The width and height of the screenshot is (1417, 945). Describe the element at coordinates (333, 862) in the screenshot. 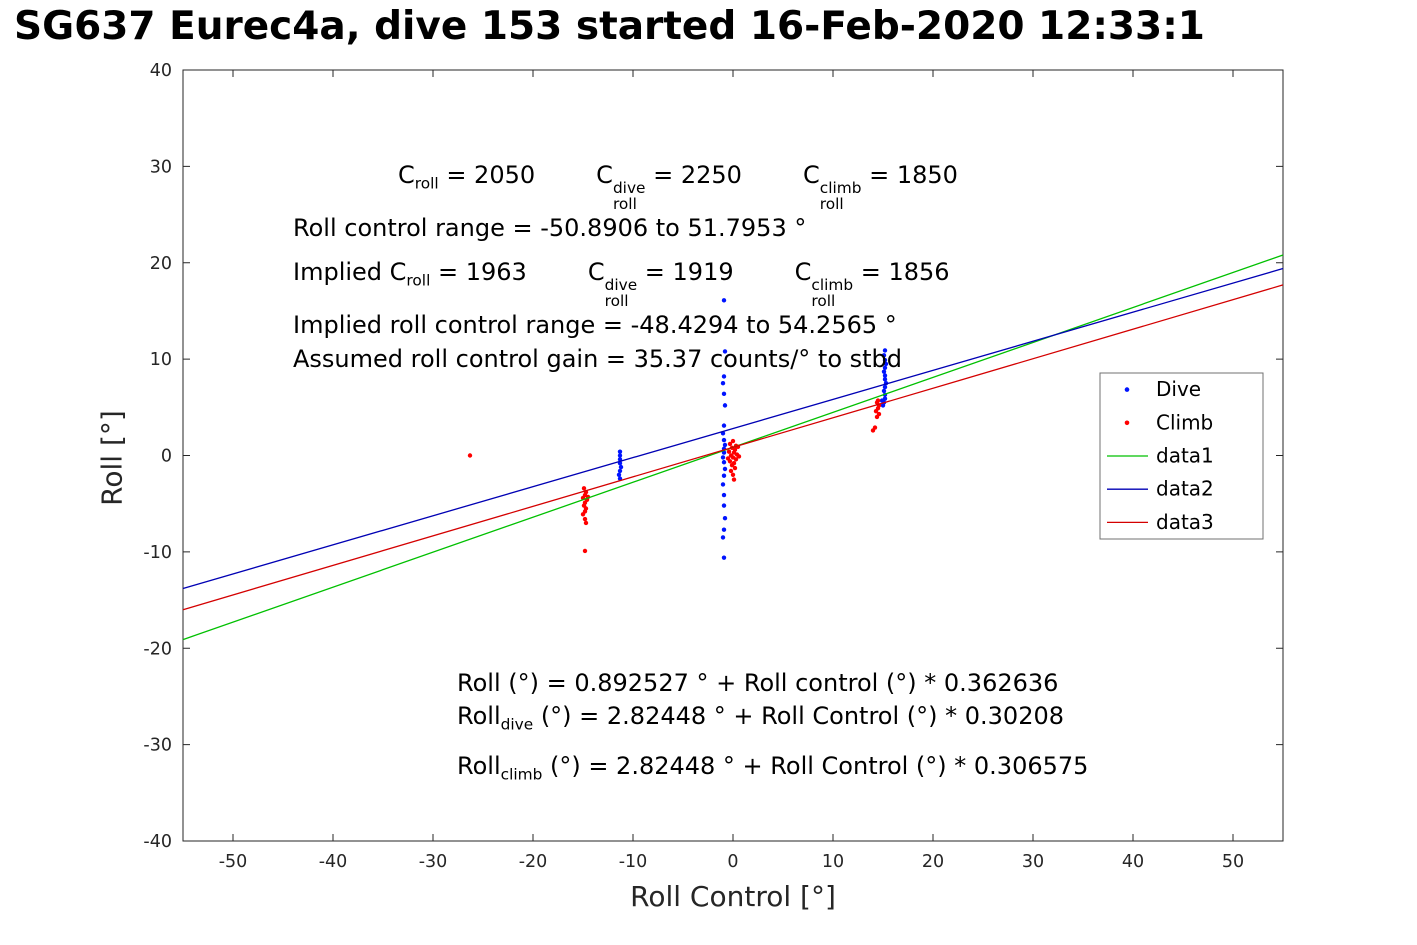

I see `x-tick-label: -40` at that location.